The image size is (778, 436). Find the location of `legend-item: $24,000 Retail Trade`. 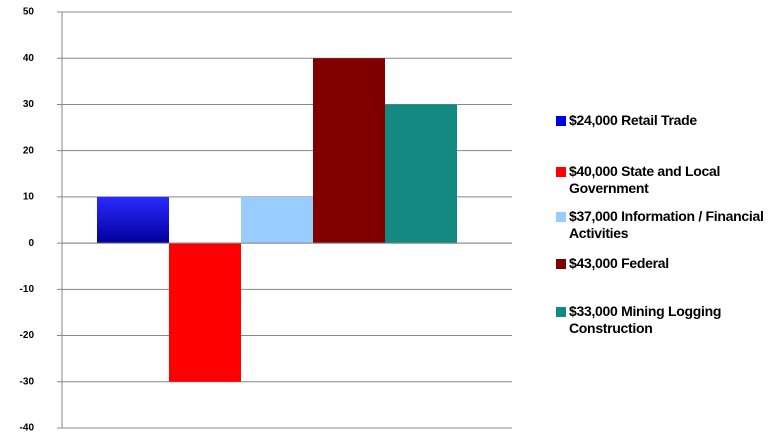

legend-item: $24,000 Retail Trade is located at coordinates (663, 120).